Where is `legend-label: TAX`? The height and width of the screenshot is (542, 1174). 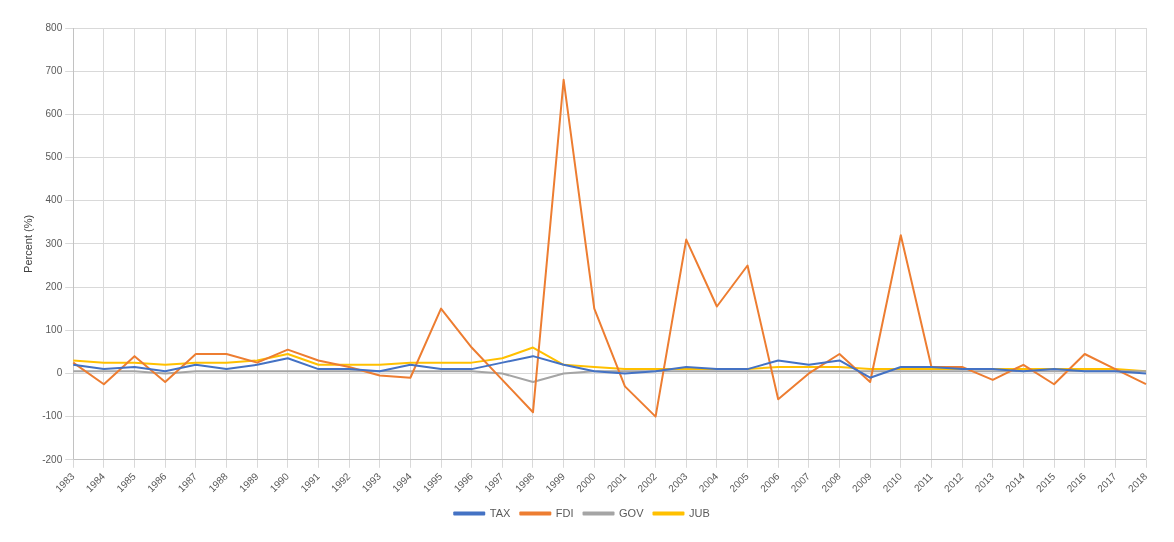
legend-label: TAX is located at coordinates (500, 512).